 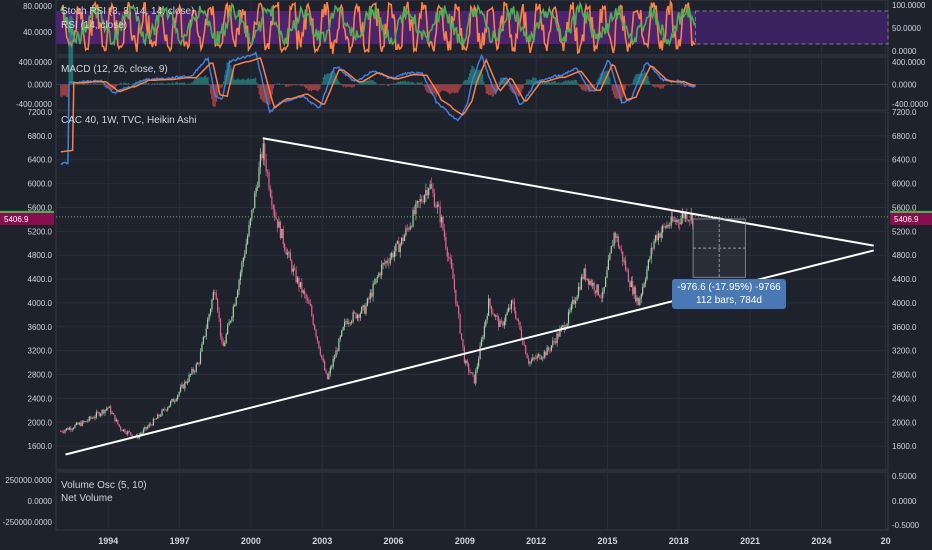 I want to click on stoch-tick-left: 80.0000, so click(x=37, y=6).